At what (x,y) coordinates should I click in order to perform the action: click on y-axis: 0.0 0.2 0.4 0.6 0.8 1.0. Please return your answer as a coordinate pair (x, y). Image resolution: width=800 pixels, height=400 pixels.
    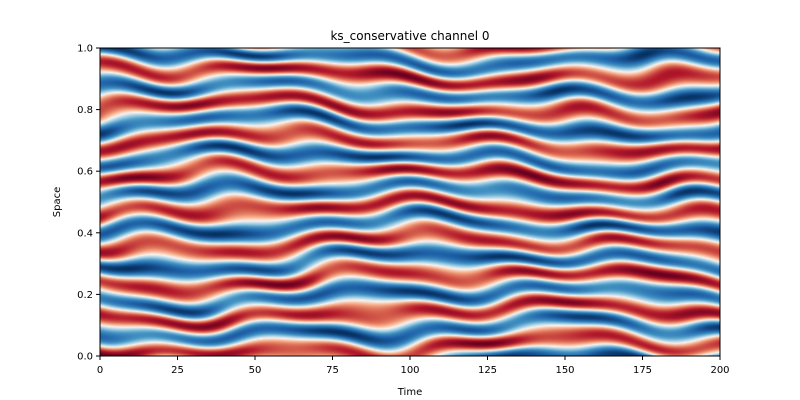
    Looking at the image, I should click on (88, 203).